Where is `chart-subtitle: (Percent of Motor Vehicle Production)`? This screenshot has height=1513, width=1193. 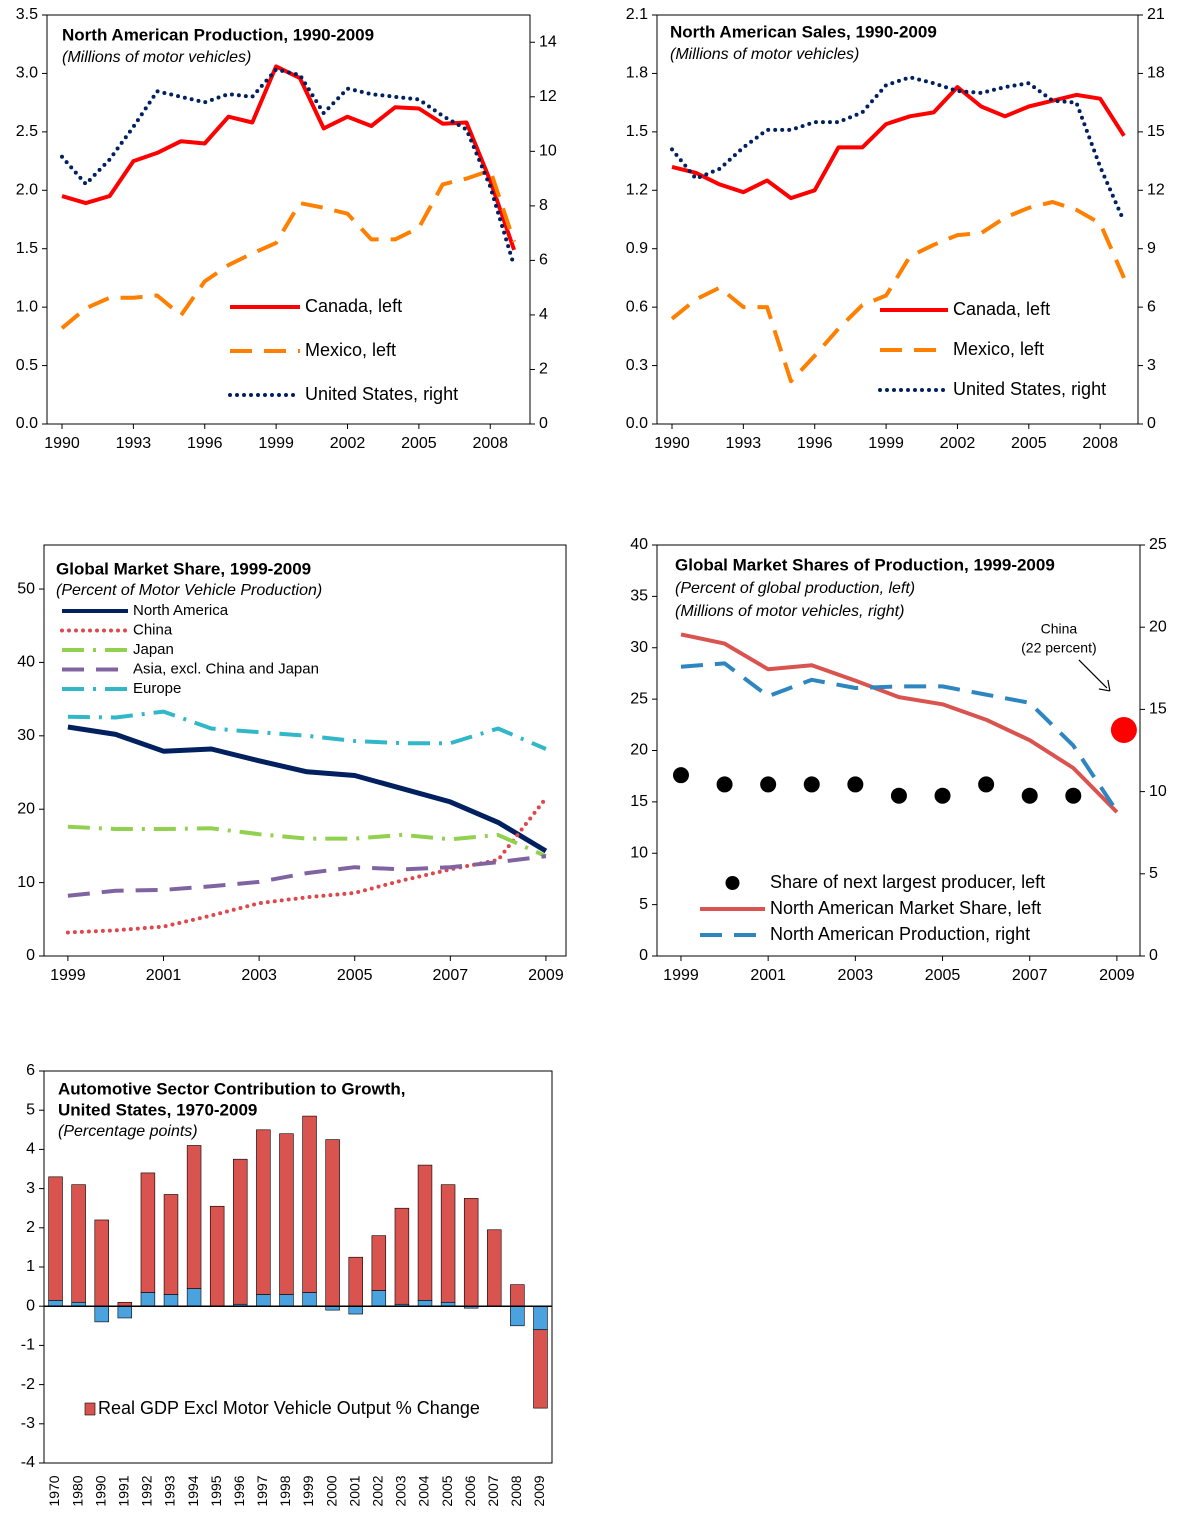
chart-subtitle: (Percent of Motor Vehicle Production) is located at coordinates (189, 590).